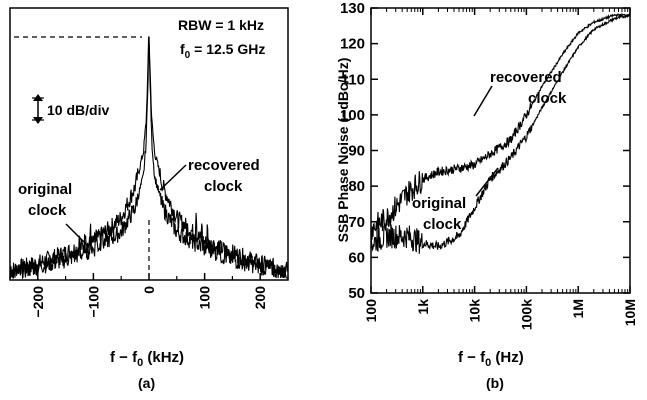  Describe the element at coordinates (356, 151) in the screenshot. I see `y-tick-label-b: 90` at that location.